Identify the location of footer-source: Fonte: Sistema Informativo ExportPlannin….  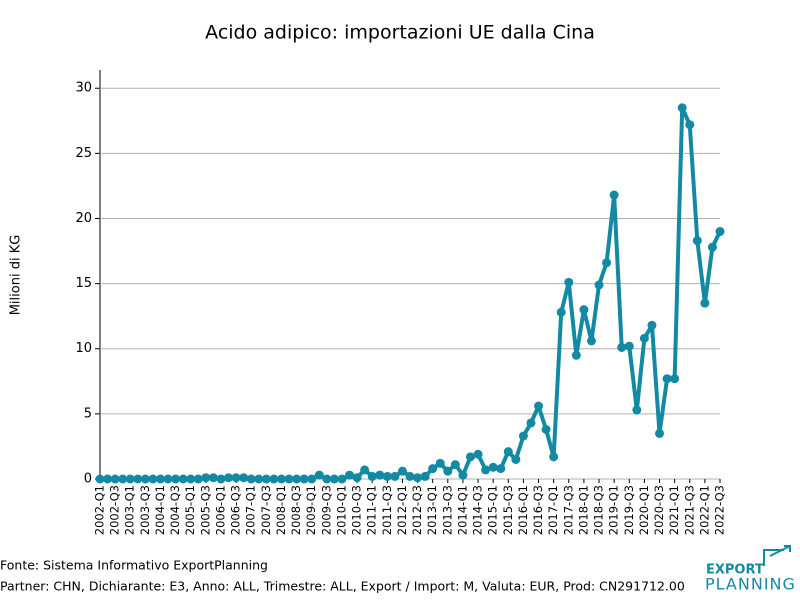
(134, 565).